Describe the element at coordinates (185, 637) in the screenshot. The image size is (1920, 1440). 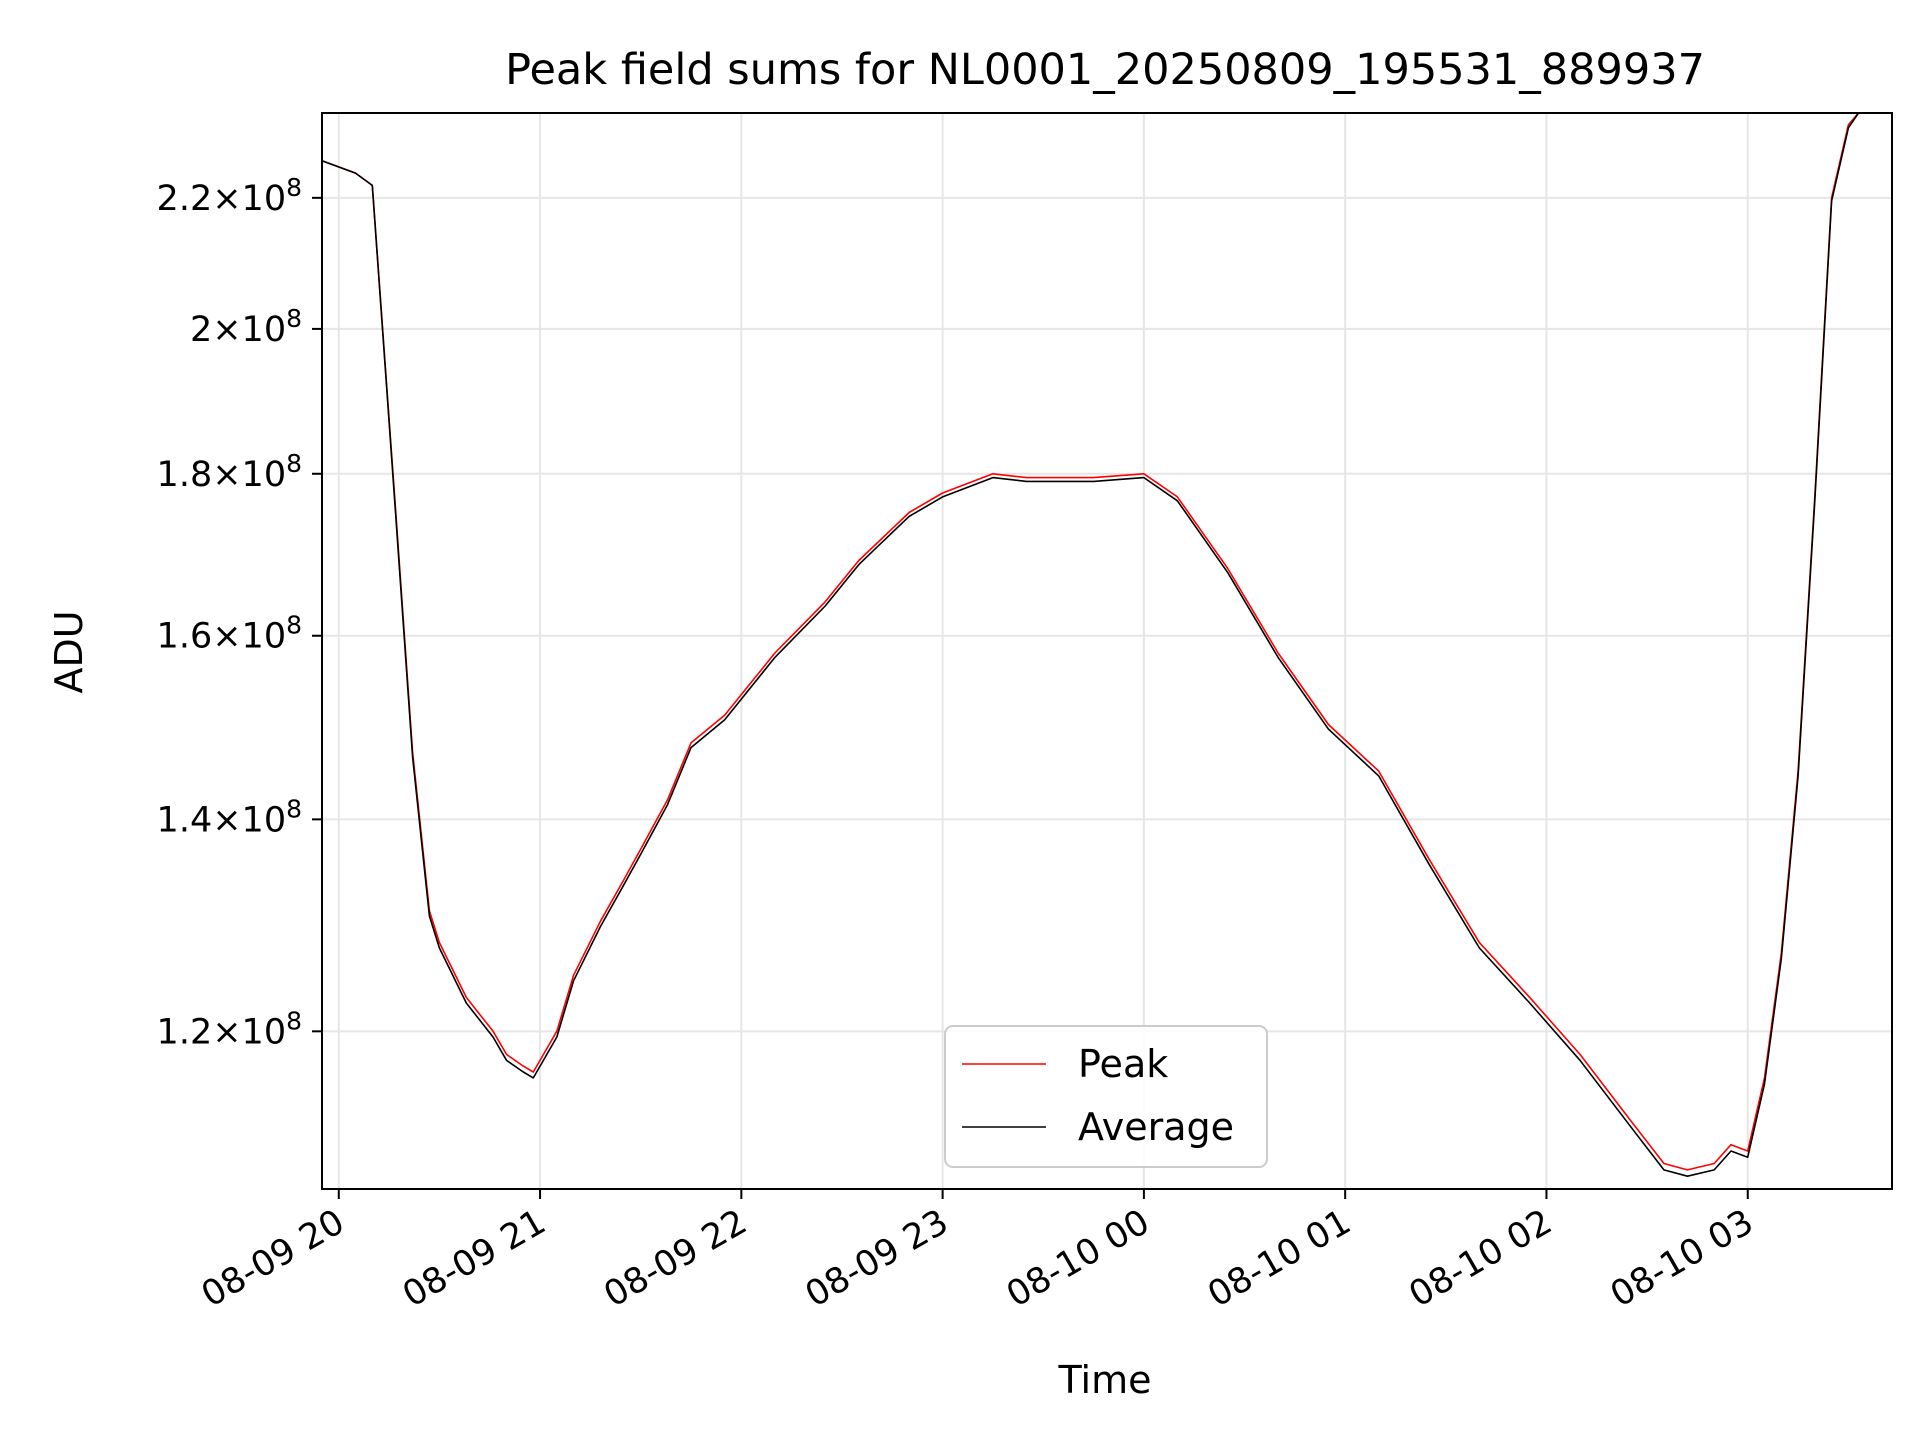
I see `y-tick-mantissa: 1.6` at that location.